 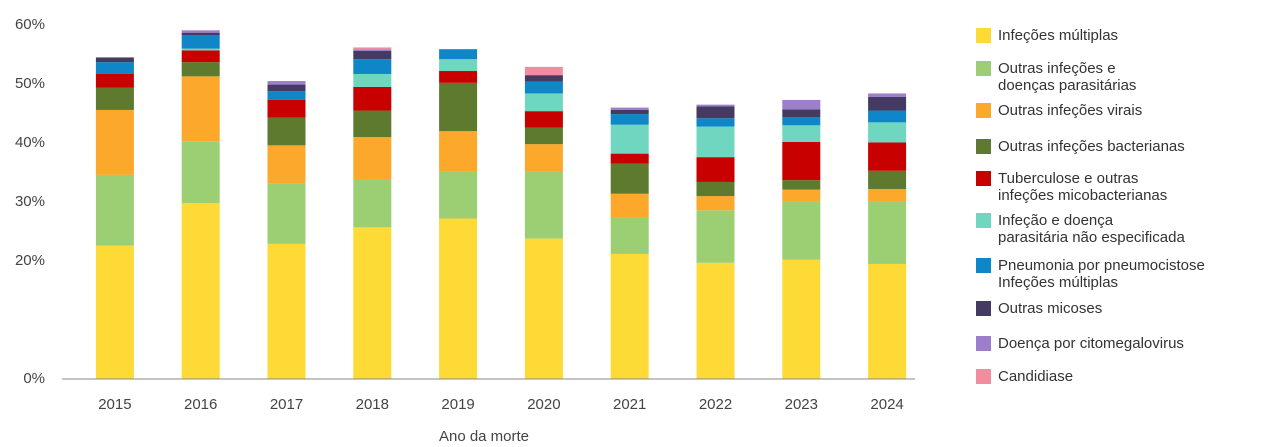 I want to click on x-axis-title: Ano da morte, so click(x=484, y=436).